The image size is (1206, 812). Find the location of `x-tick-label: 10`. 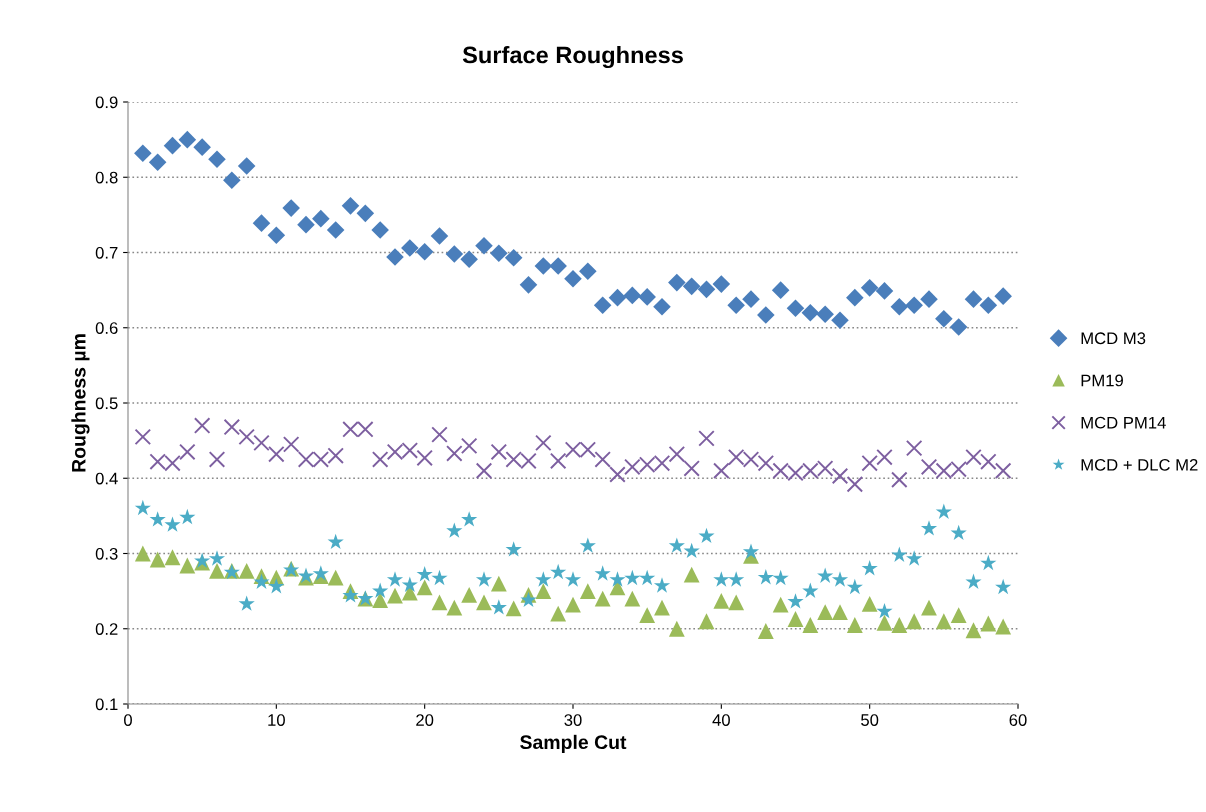

x-tick-label: 10 is located at coordinates (276, 720).